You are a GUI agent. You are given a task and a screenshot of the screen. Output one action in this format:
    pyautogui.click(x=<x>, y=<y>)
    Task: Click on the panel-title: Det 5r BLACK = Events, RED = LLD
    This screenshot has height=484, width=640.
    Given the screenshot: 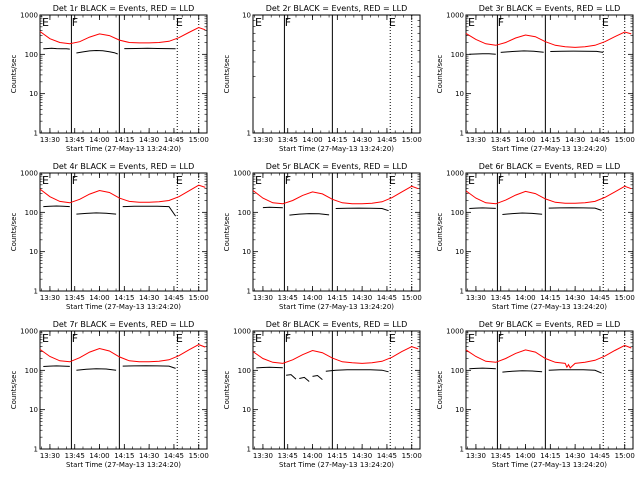 What is the action you would take?
    pyautogui.click(x=337, y=166)
    